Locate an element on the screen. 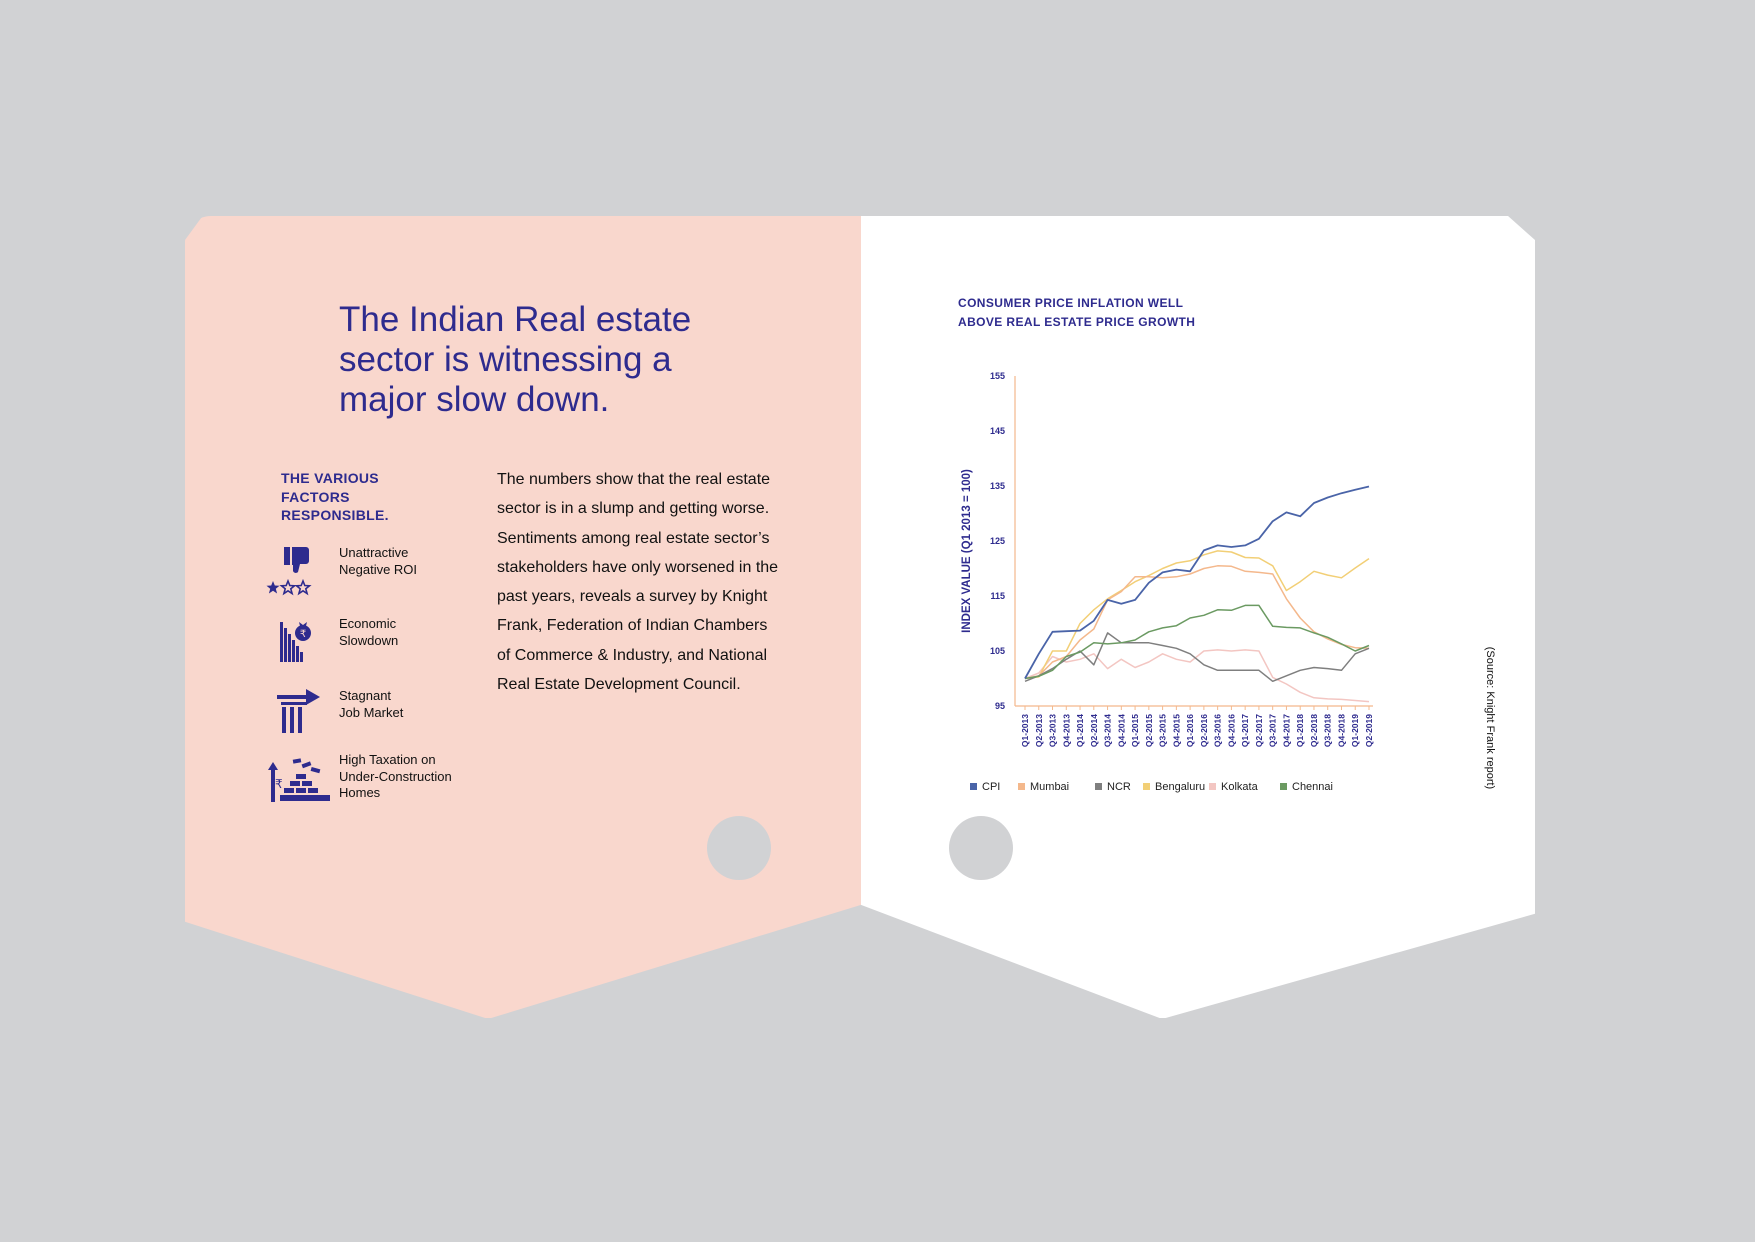 The height and width of the screenshot is (1242, 1755). series-line-kolkata is located at coordinates (1197, 676).